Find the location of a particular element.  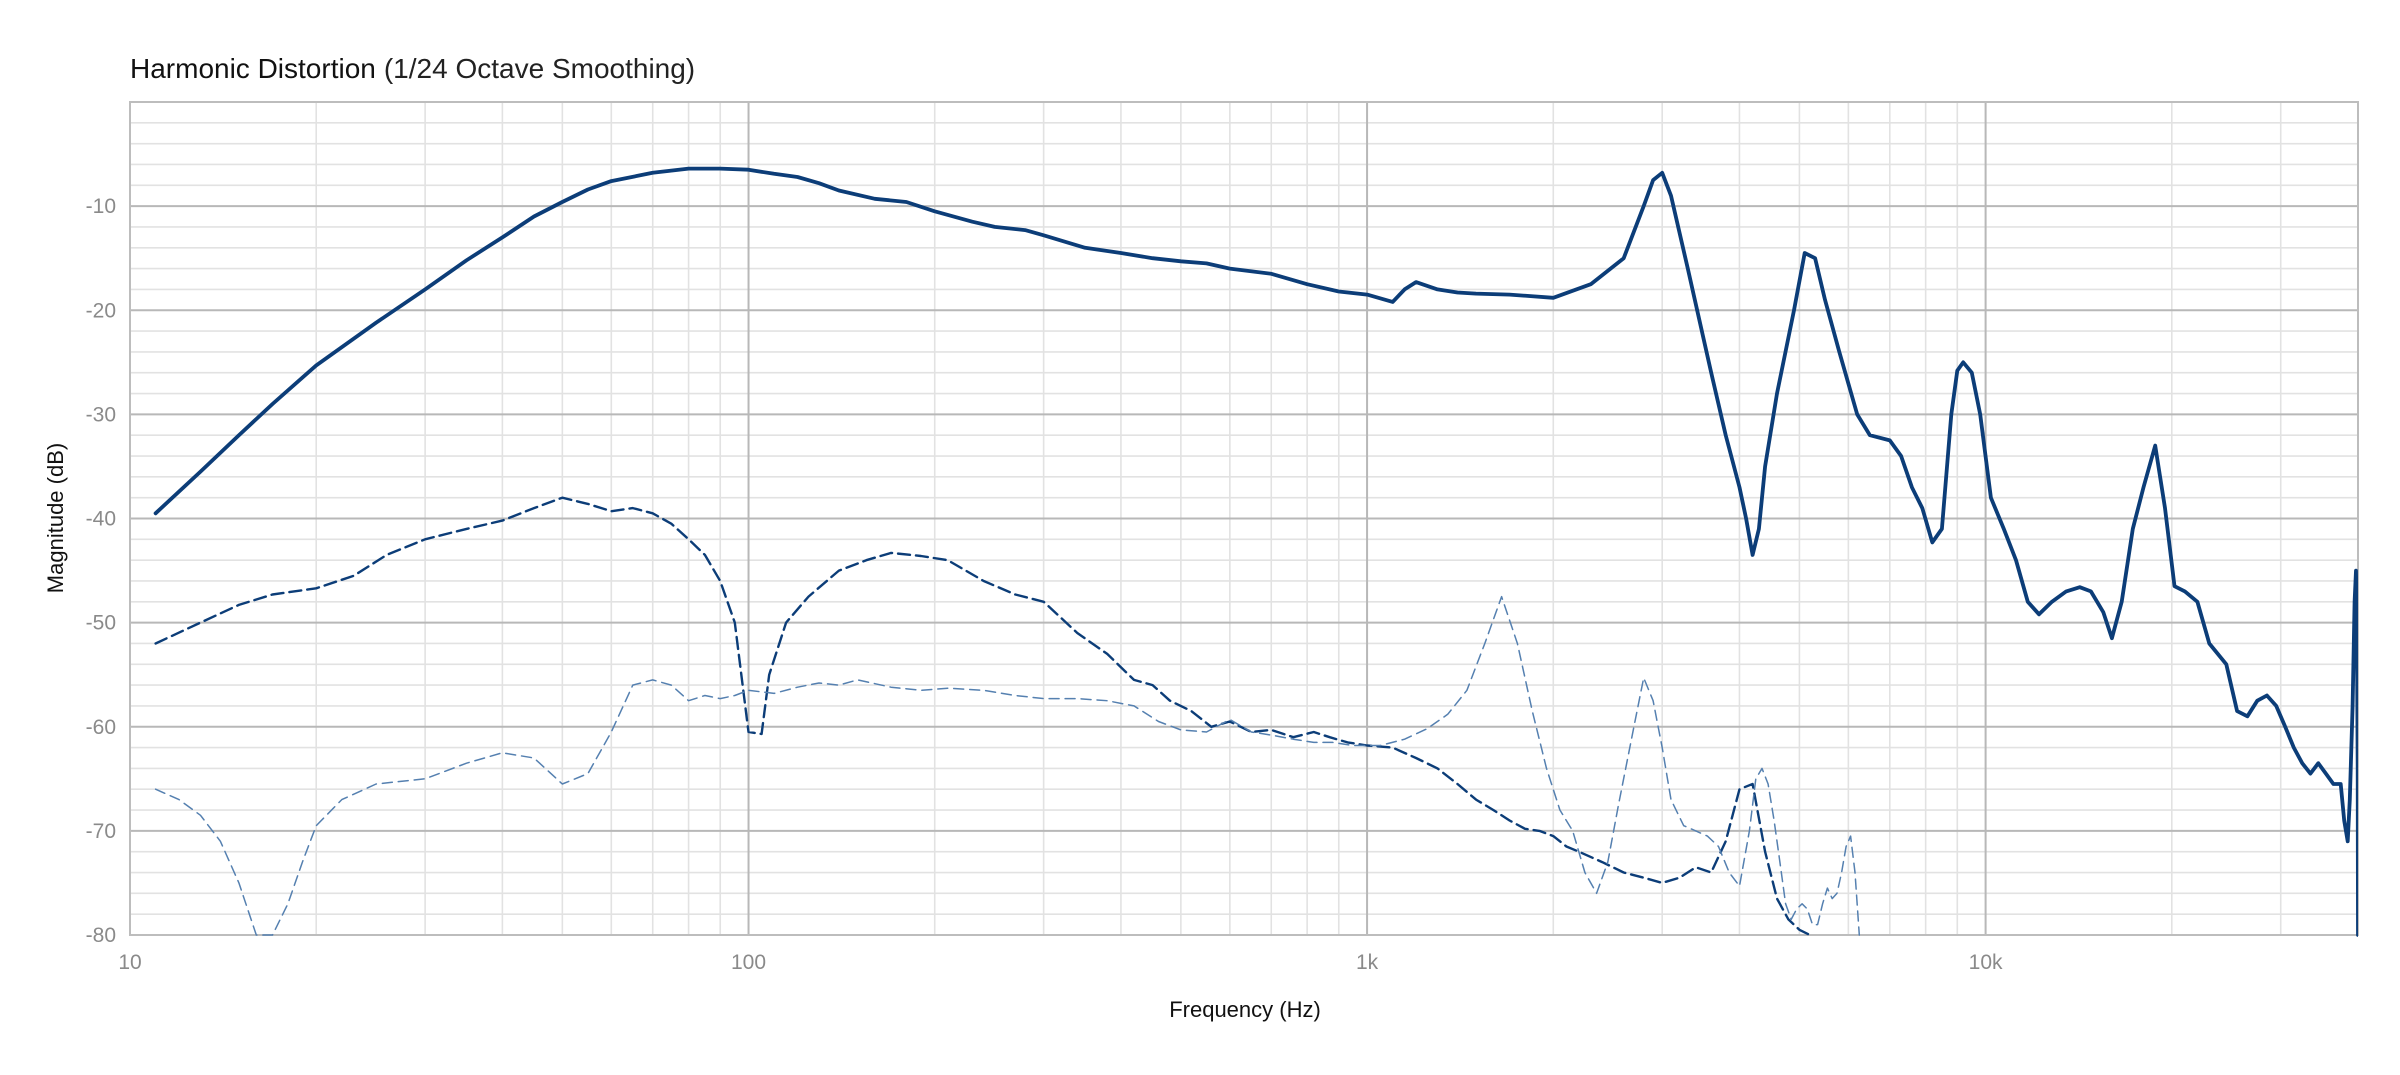

x-tick-label: 10 is located at coordinates (129, 962).